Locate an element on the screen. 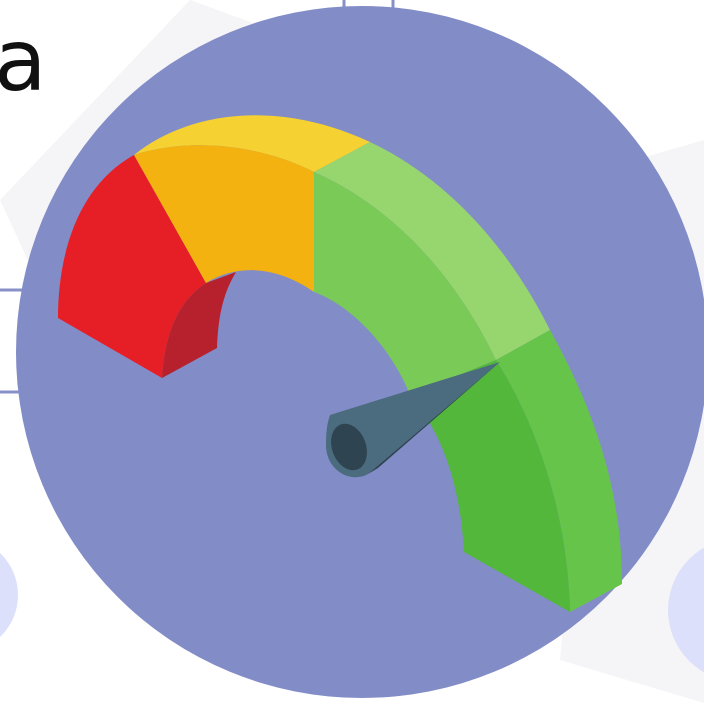 The image size is (704, 703). gauge-segment-green-dark is located at coordinates (490, 486).